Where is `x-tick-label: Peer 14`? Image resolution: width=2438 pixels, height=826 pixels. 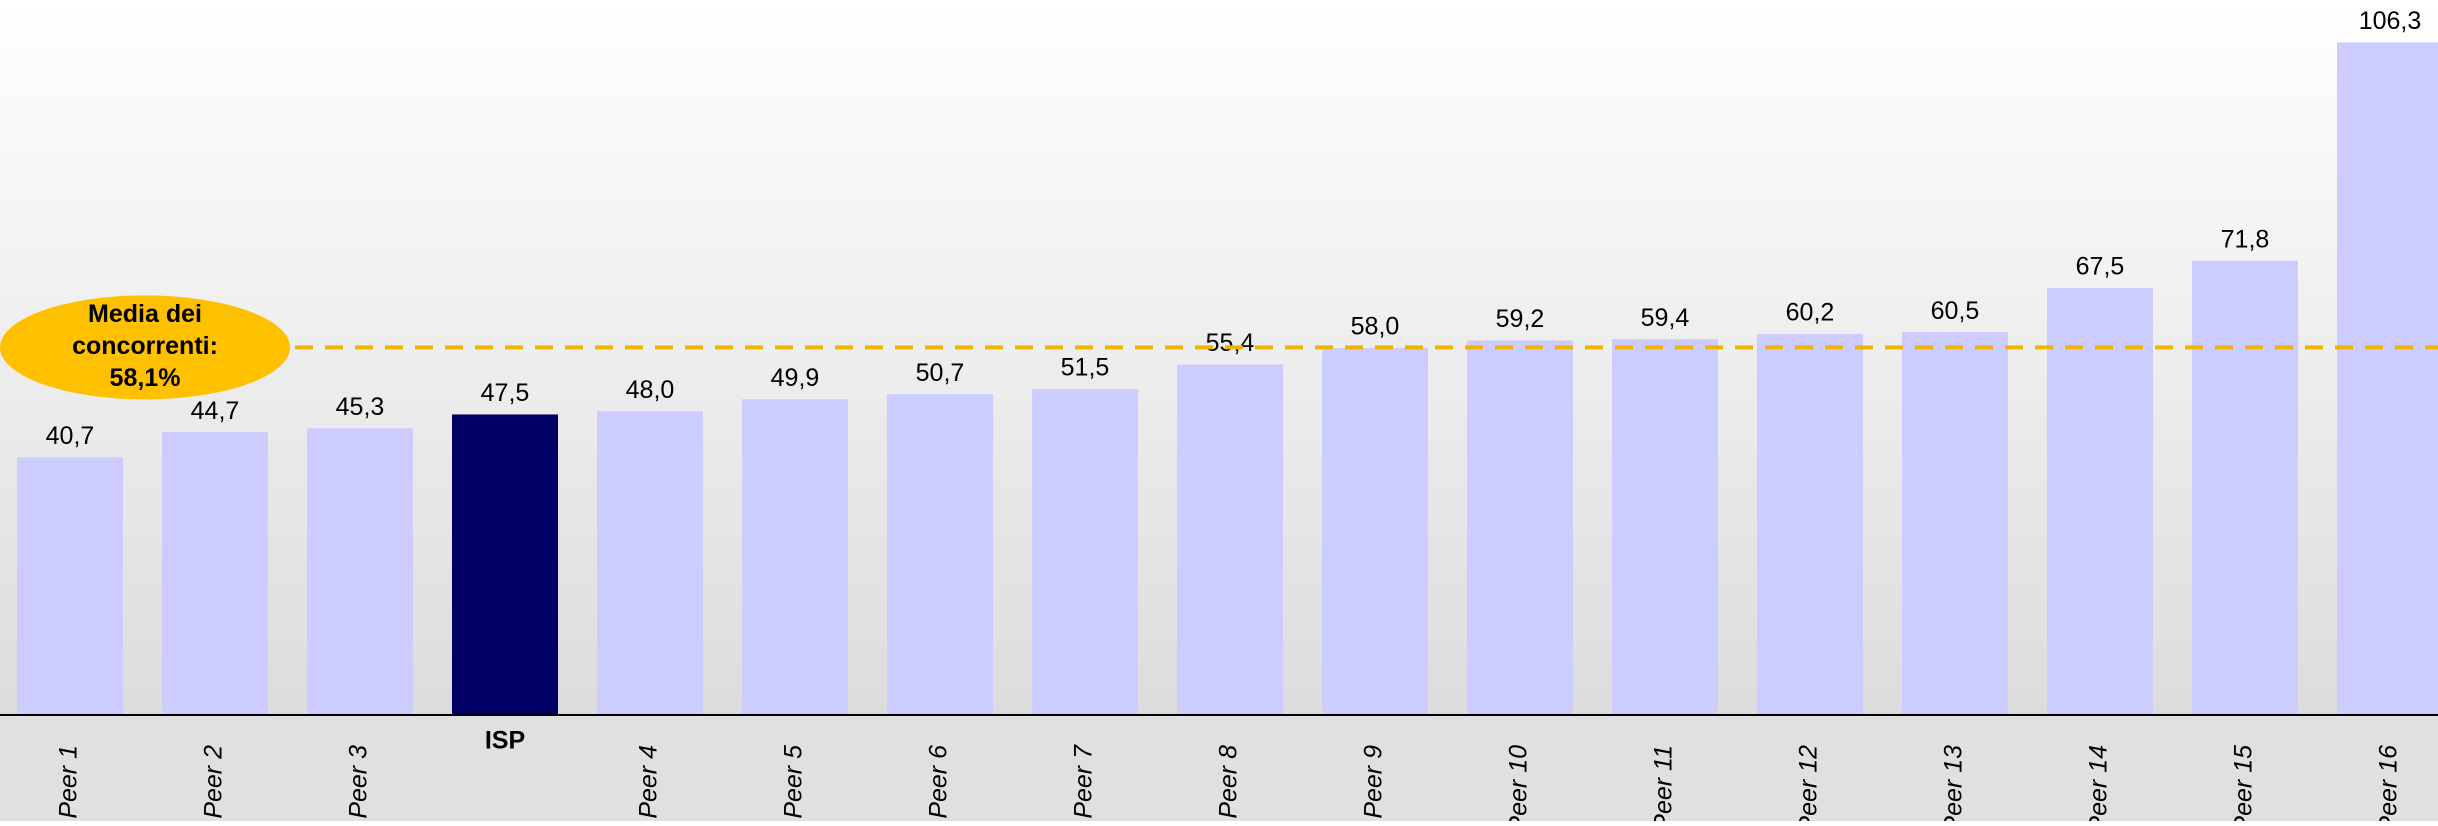 x-tick-label: Peer 14 is located at coordinates (2099, 783).